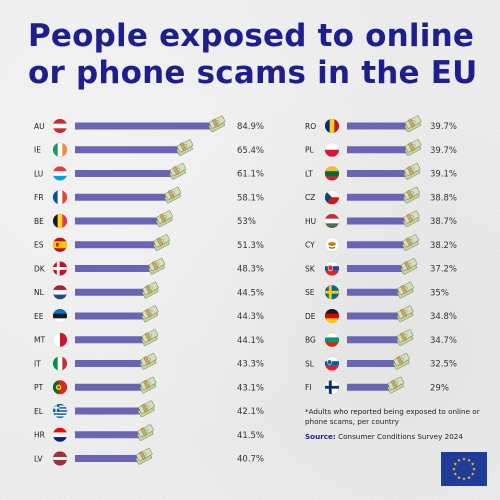  Describe the element at coordinates (377, 268) in the screenshot. I see `bar-sk` at that location.